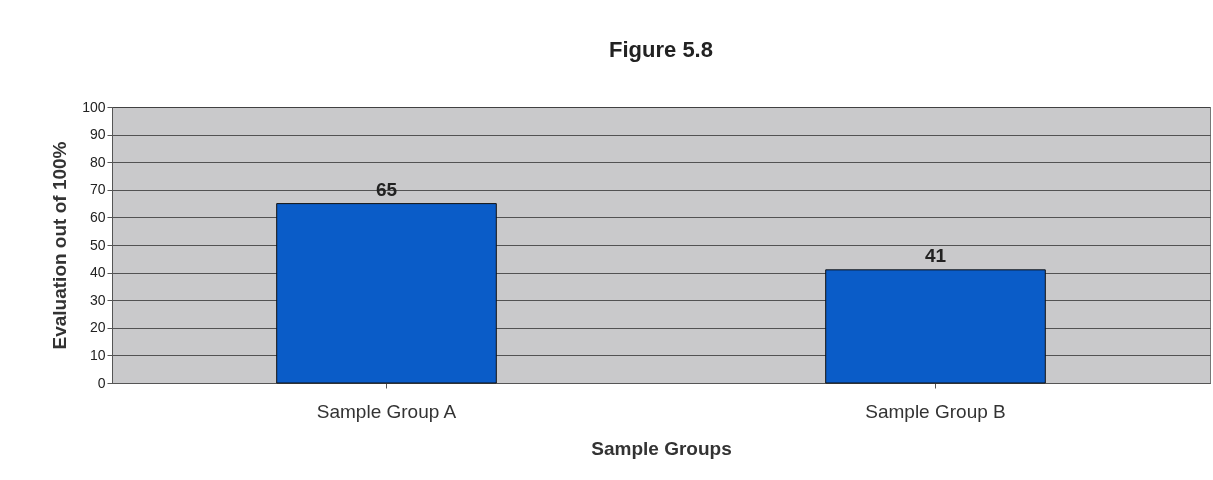 This screenshot has height=480, width=1213. What do you see at coordinates (935, 255) in the screenshot?
I see `data-label: 41` at bounding box center [935, 255].